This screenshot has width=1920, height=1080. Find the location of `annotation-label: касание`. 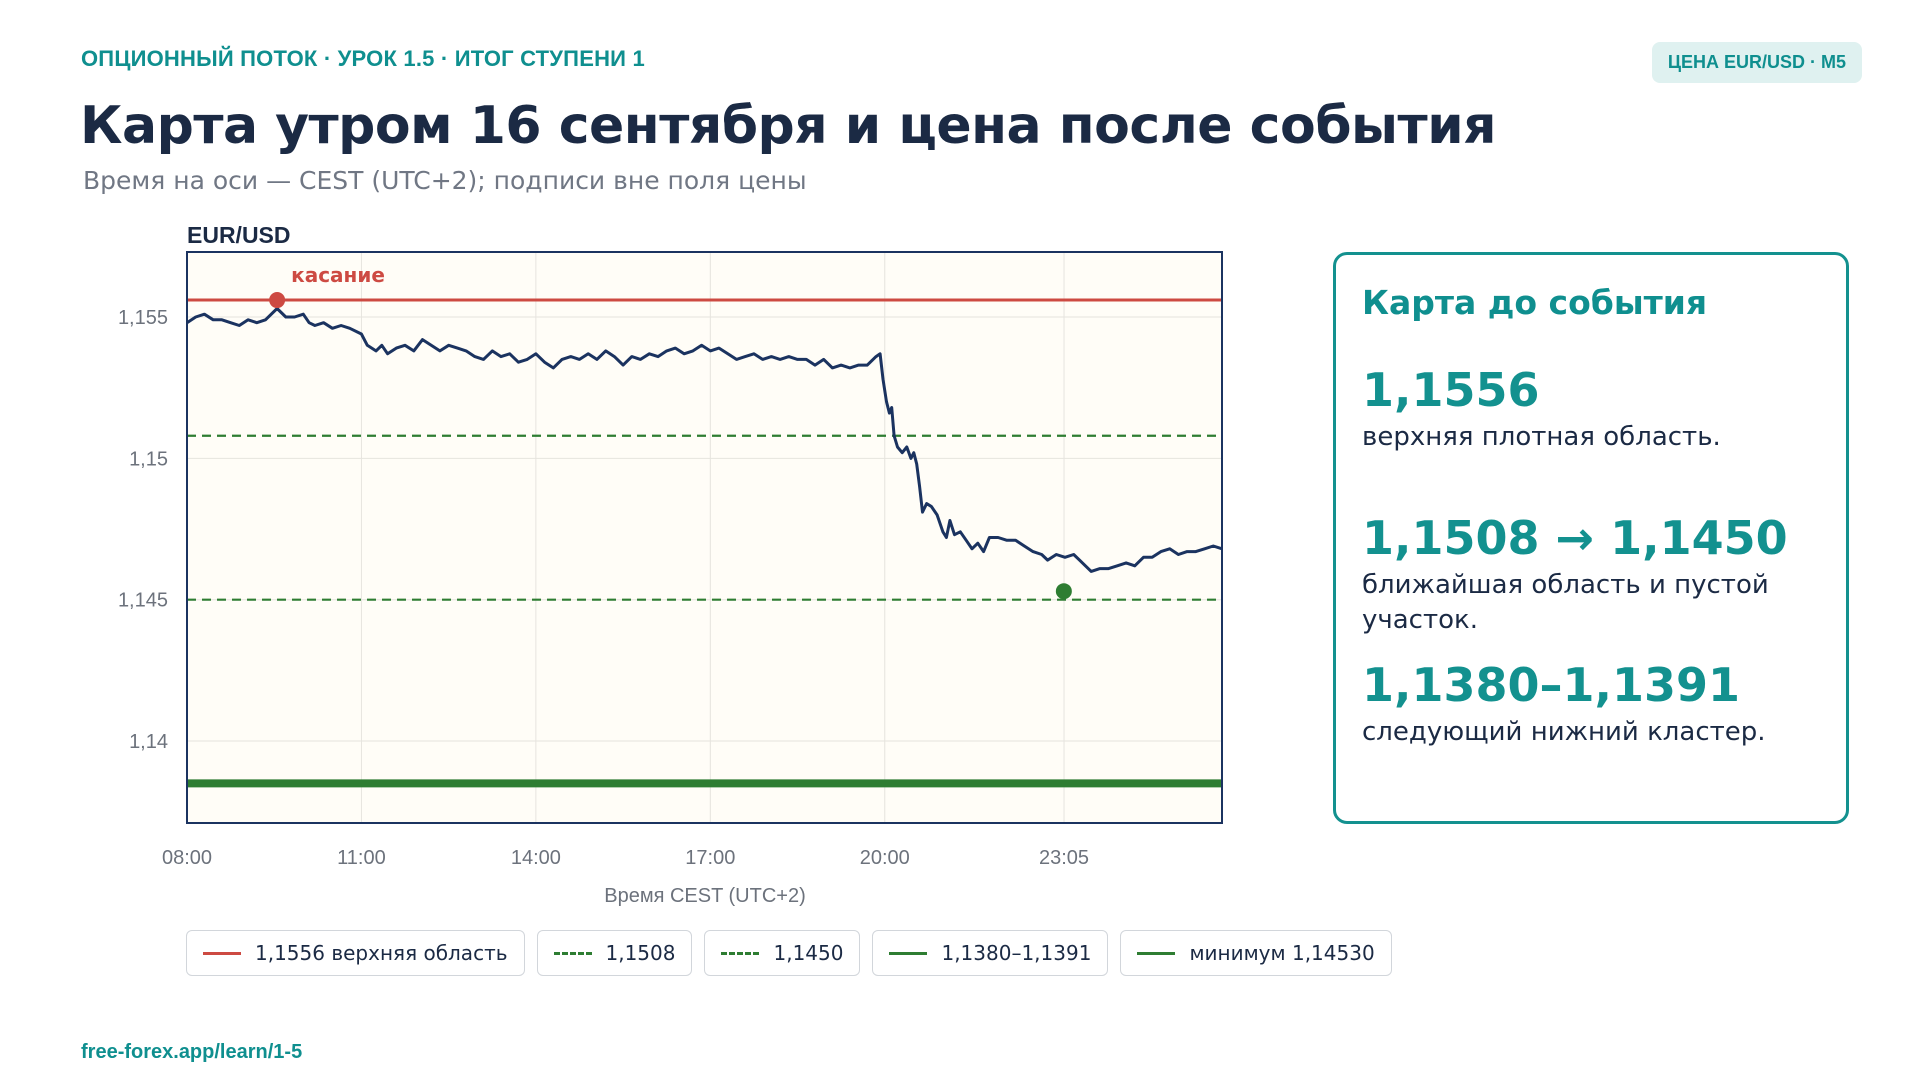

annotation-label: касание is located at coordinates (338, 275).